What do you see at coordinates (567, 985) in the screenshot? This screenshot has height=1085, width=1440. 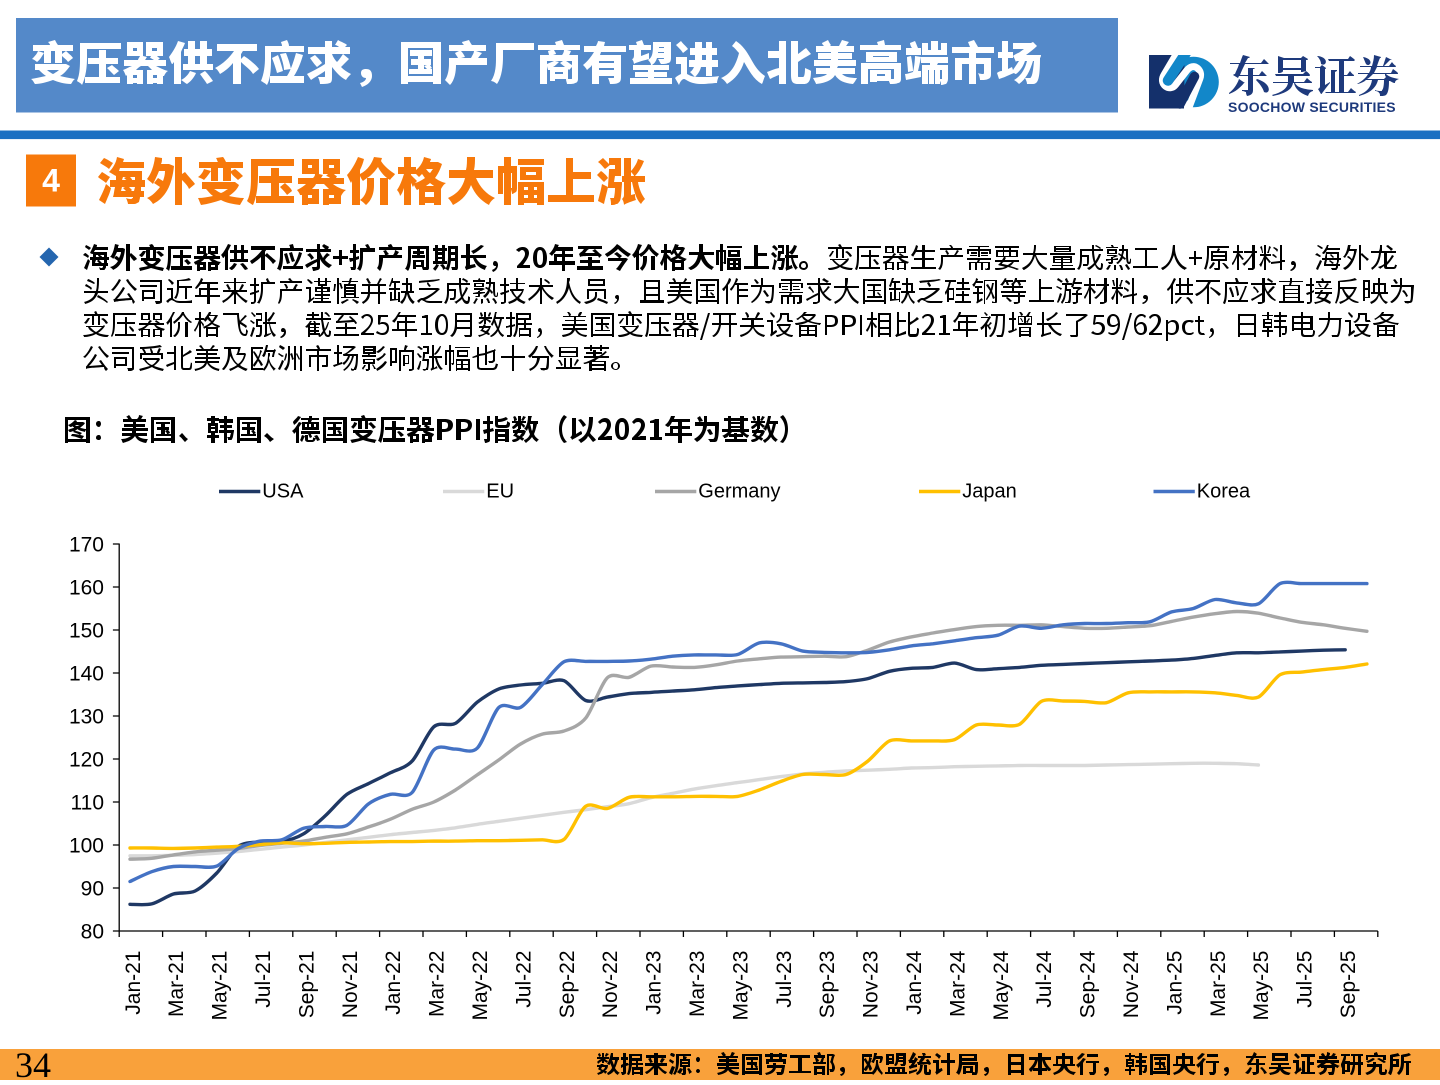 I see `svg-text: Sep-22` at bounding box center [567, 985].